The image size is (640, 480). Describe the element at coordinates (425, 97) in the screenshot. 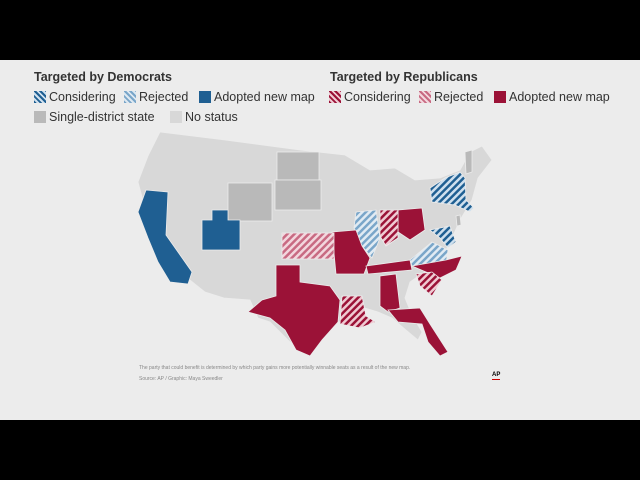

I see `rep-rejected-swatch` at that location.